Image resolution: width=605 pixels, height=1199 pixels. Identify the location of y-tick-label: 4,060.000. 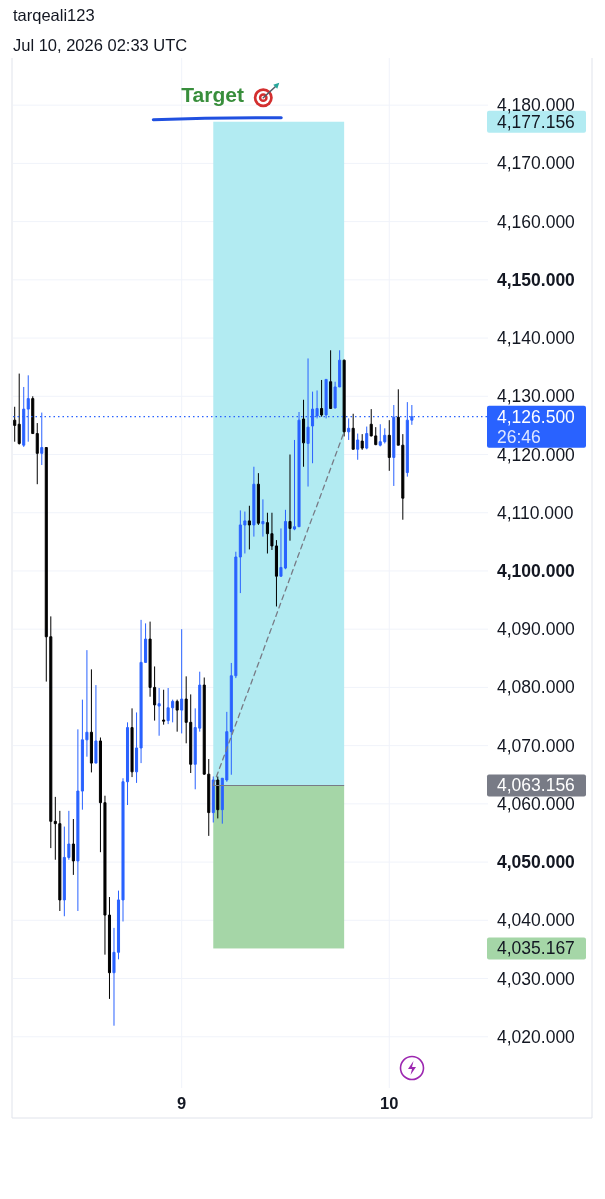
(536, 803).